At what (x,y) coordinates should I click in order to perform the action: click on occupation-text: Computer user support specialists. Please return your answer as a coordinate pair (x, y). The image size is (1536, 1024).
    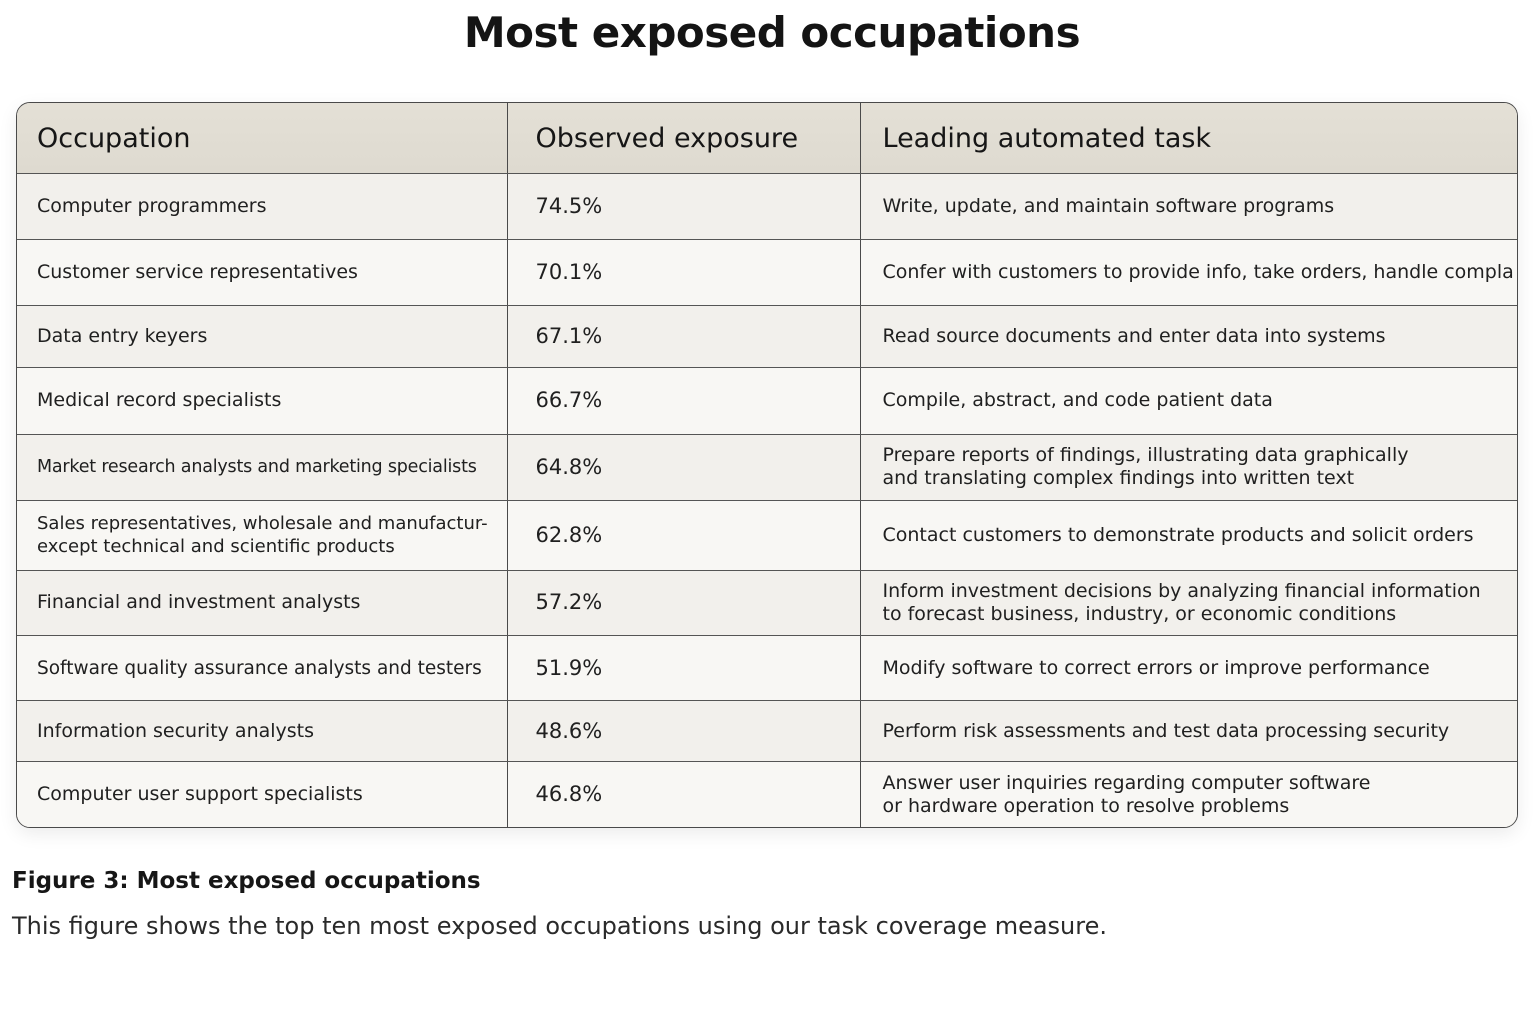
    Looking at the image, I should click on (200, 794).